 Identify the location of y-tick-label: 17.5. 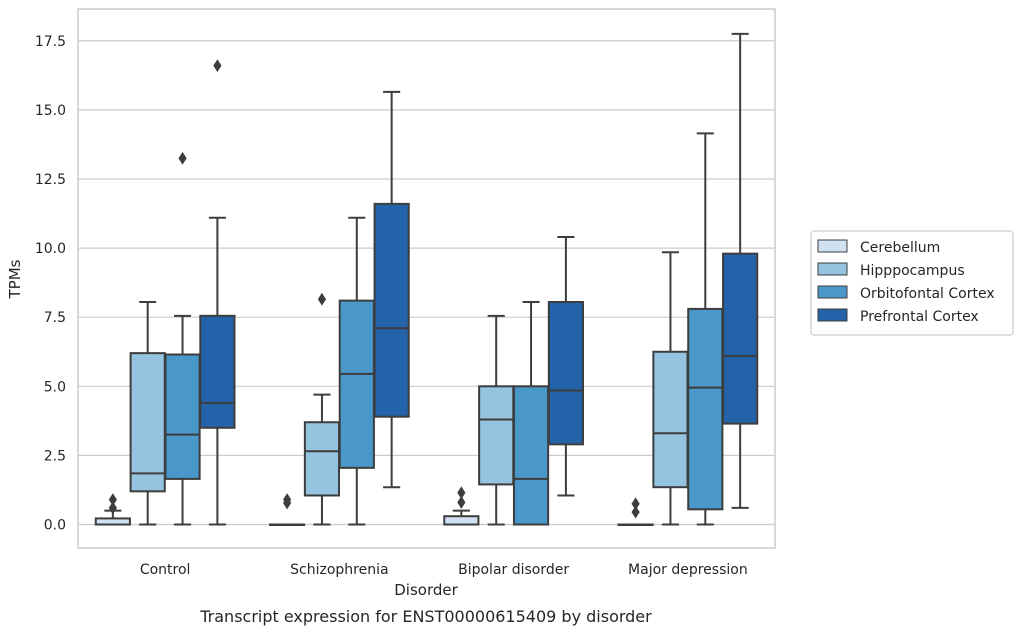
(50, 42).